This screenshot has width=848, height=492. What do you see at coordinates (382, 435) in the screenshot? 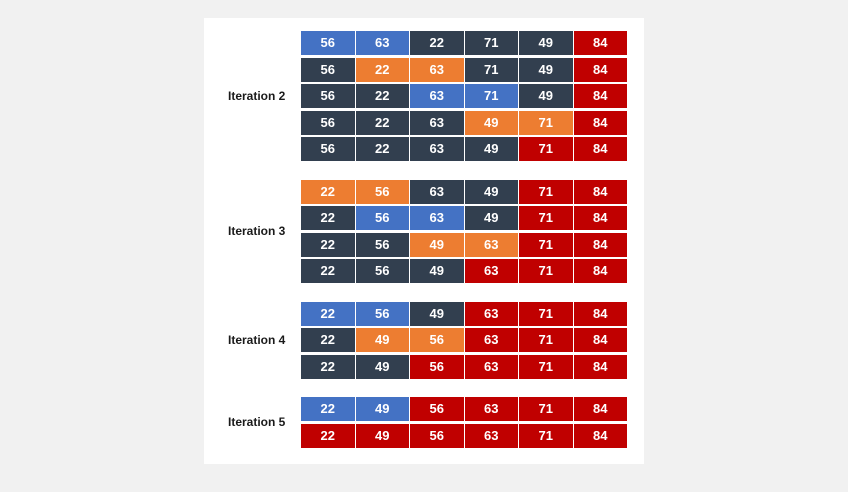
I see `array-cell-red: 49` at bounding box center [382, 435].